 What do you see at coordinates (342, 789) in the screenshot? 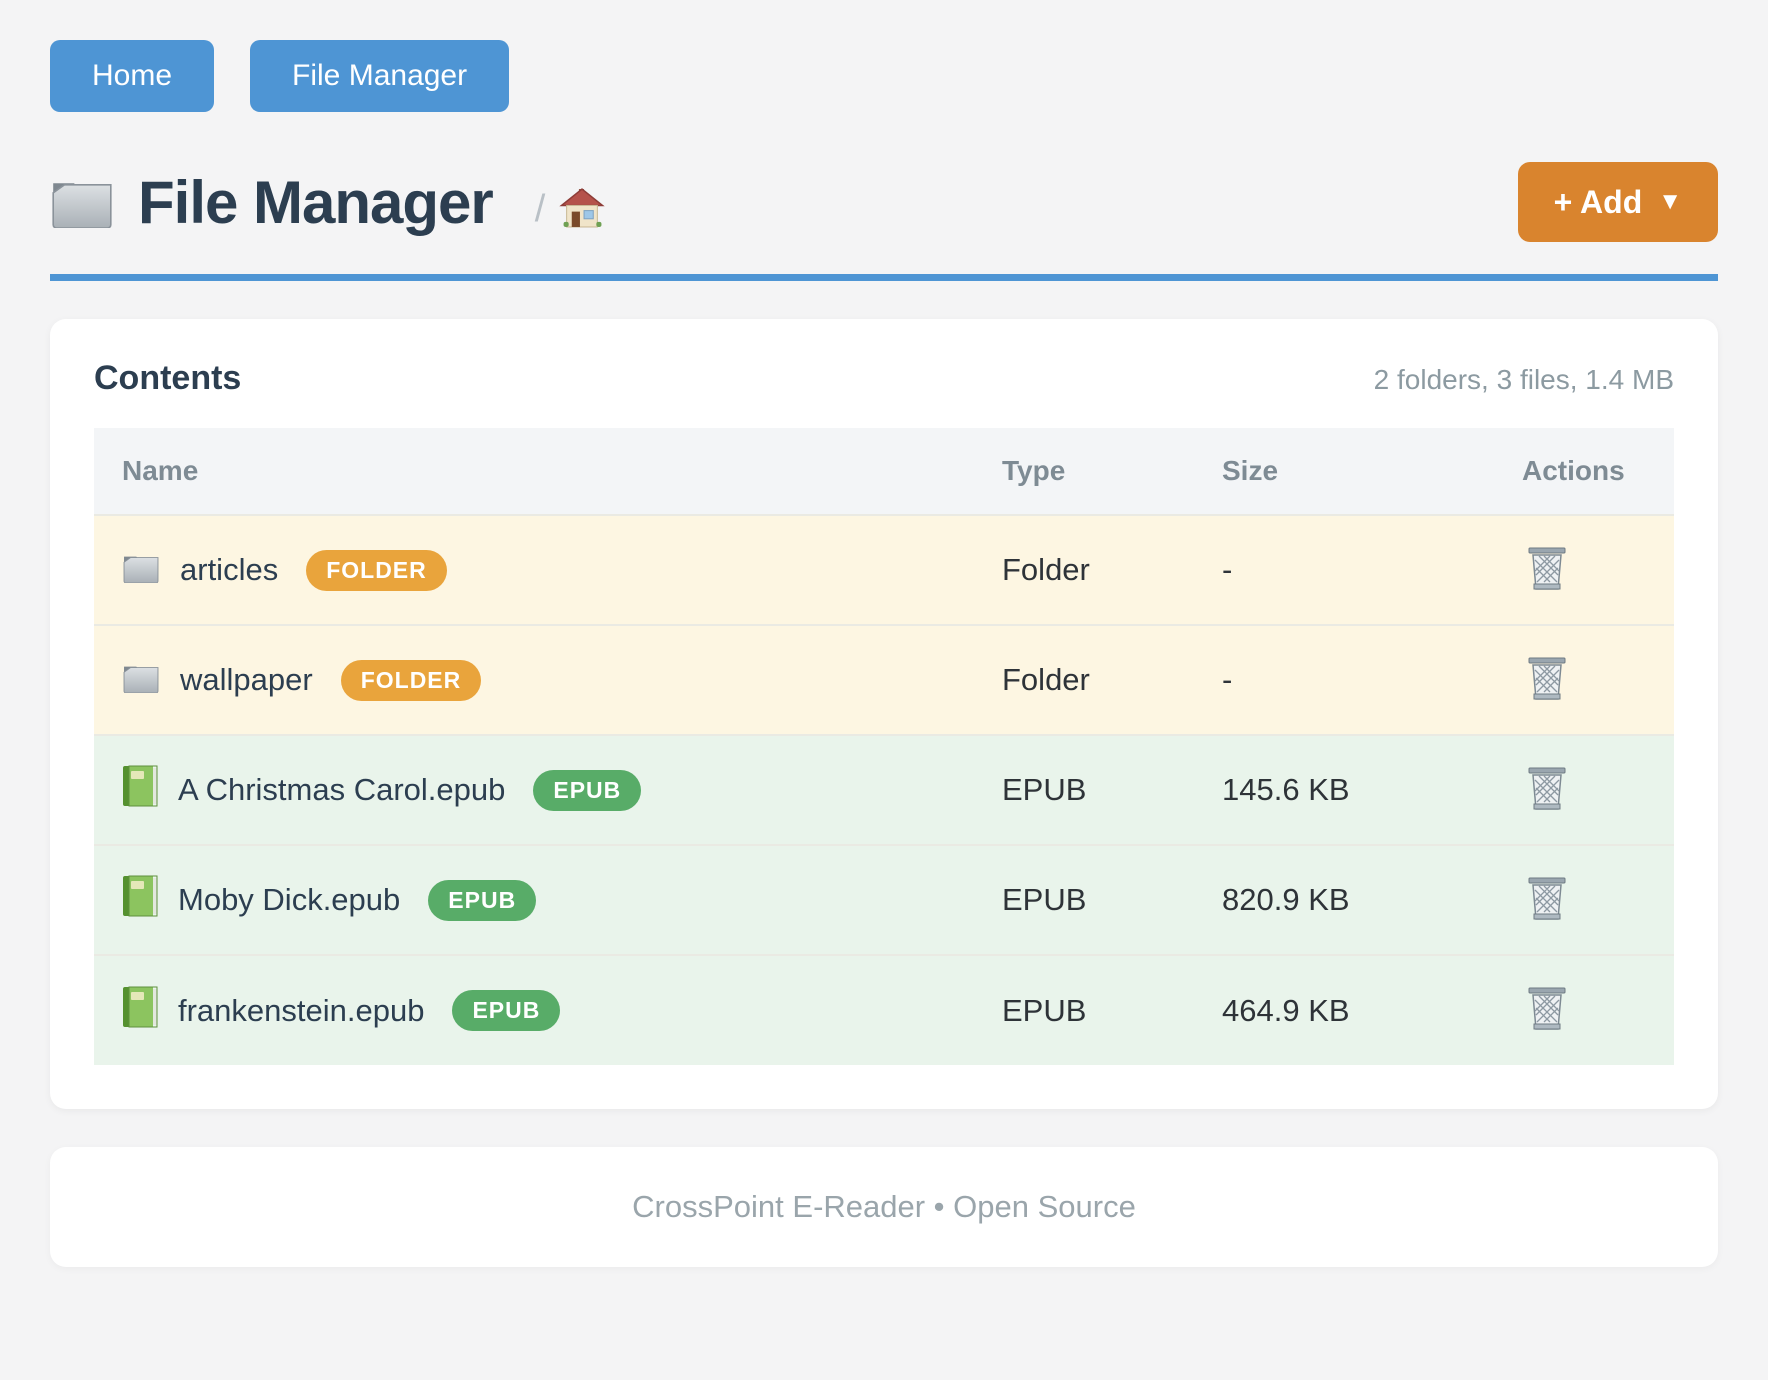
I see `item-name: A Christmas Carol.epub` at bounding box center [342, 789].